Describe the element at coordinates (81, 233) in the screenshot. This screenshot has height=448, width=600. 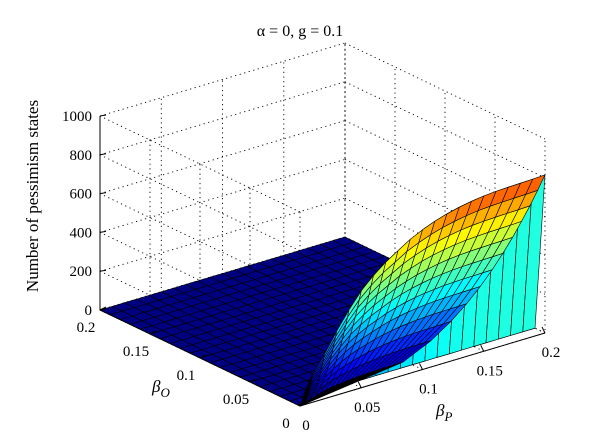
I see `z-tick-label: 400` at that location.